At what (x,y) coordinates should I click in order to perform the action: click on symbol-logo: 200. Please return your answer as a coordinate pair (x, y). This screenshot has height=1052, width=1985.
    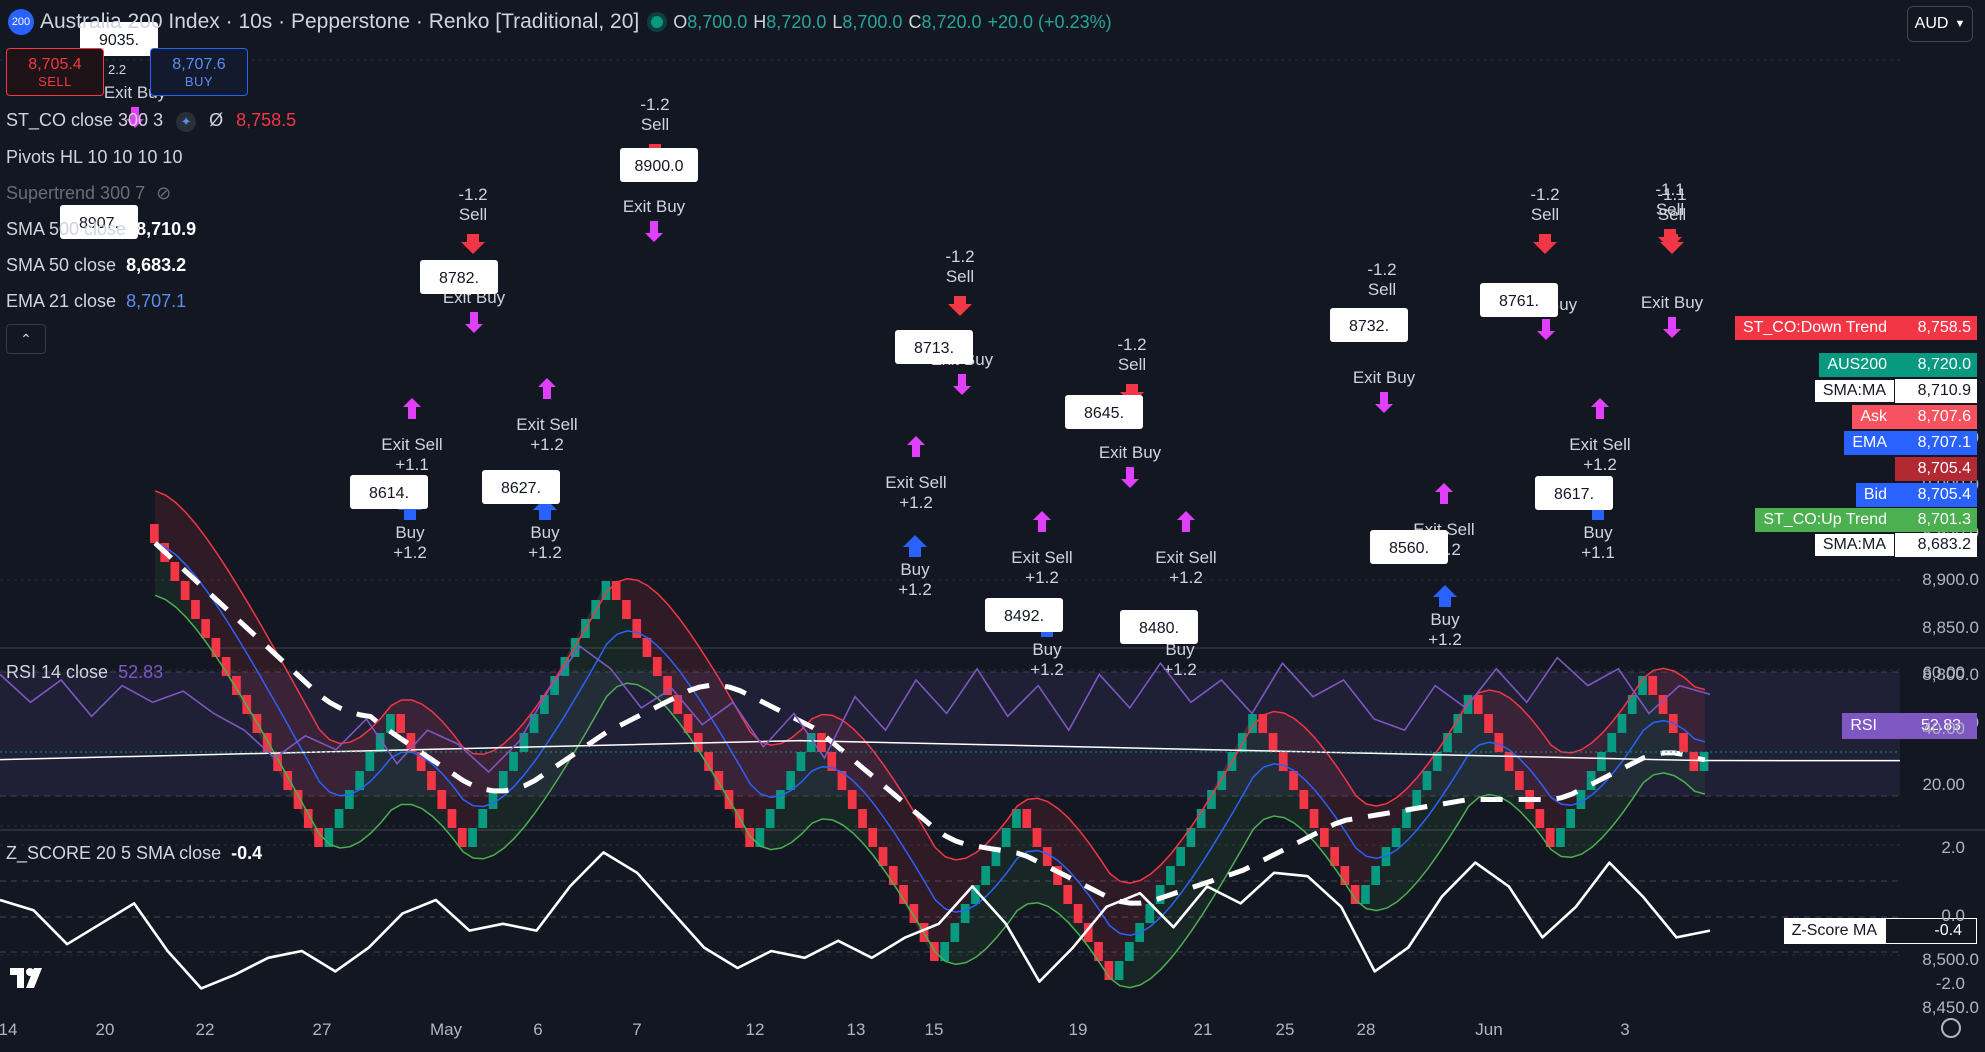
    Looking at the image, I should click on (21, 22).